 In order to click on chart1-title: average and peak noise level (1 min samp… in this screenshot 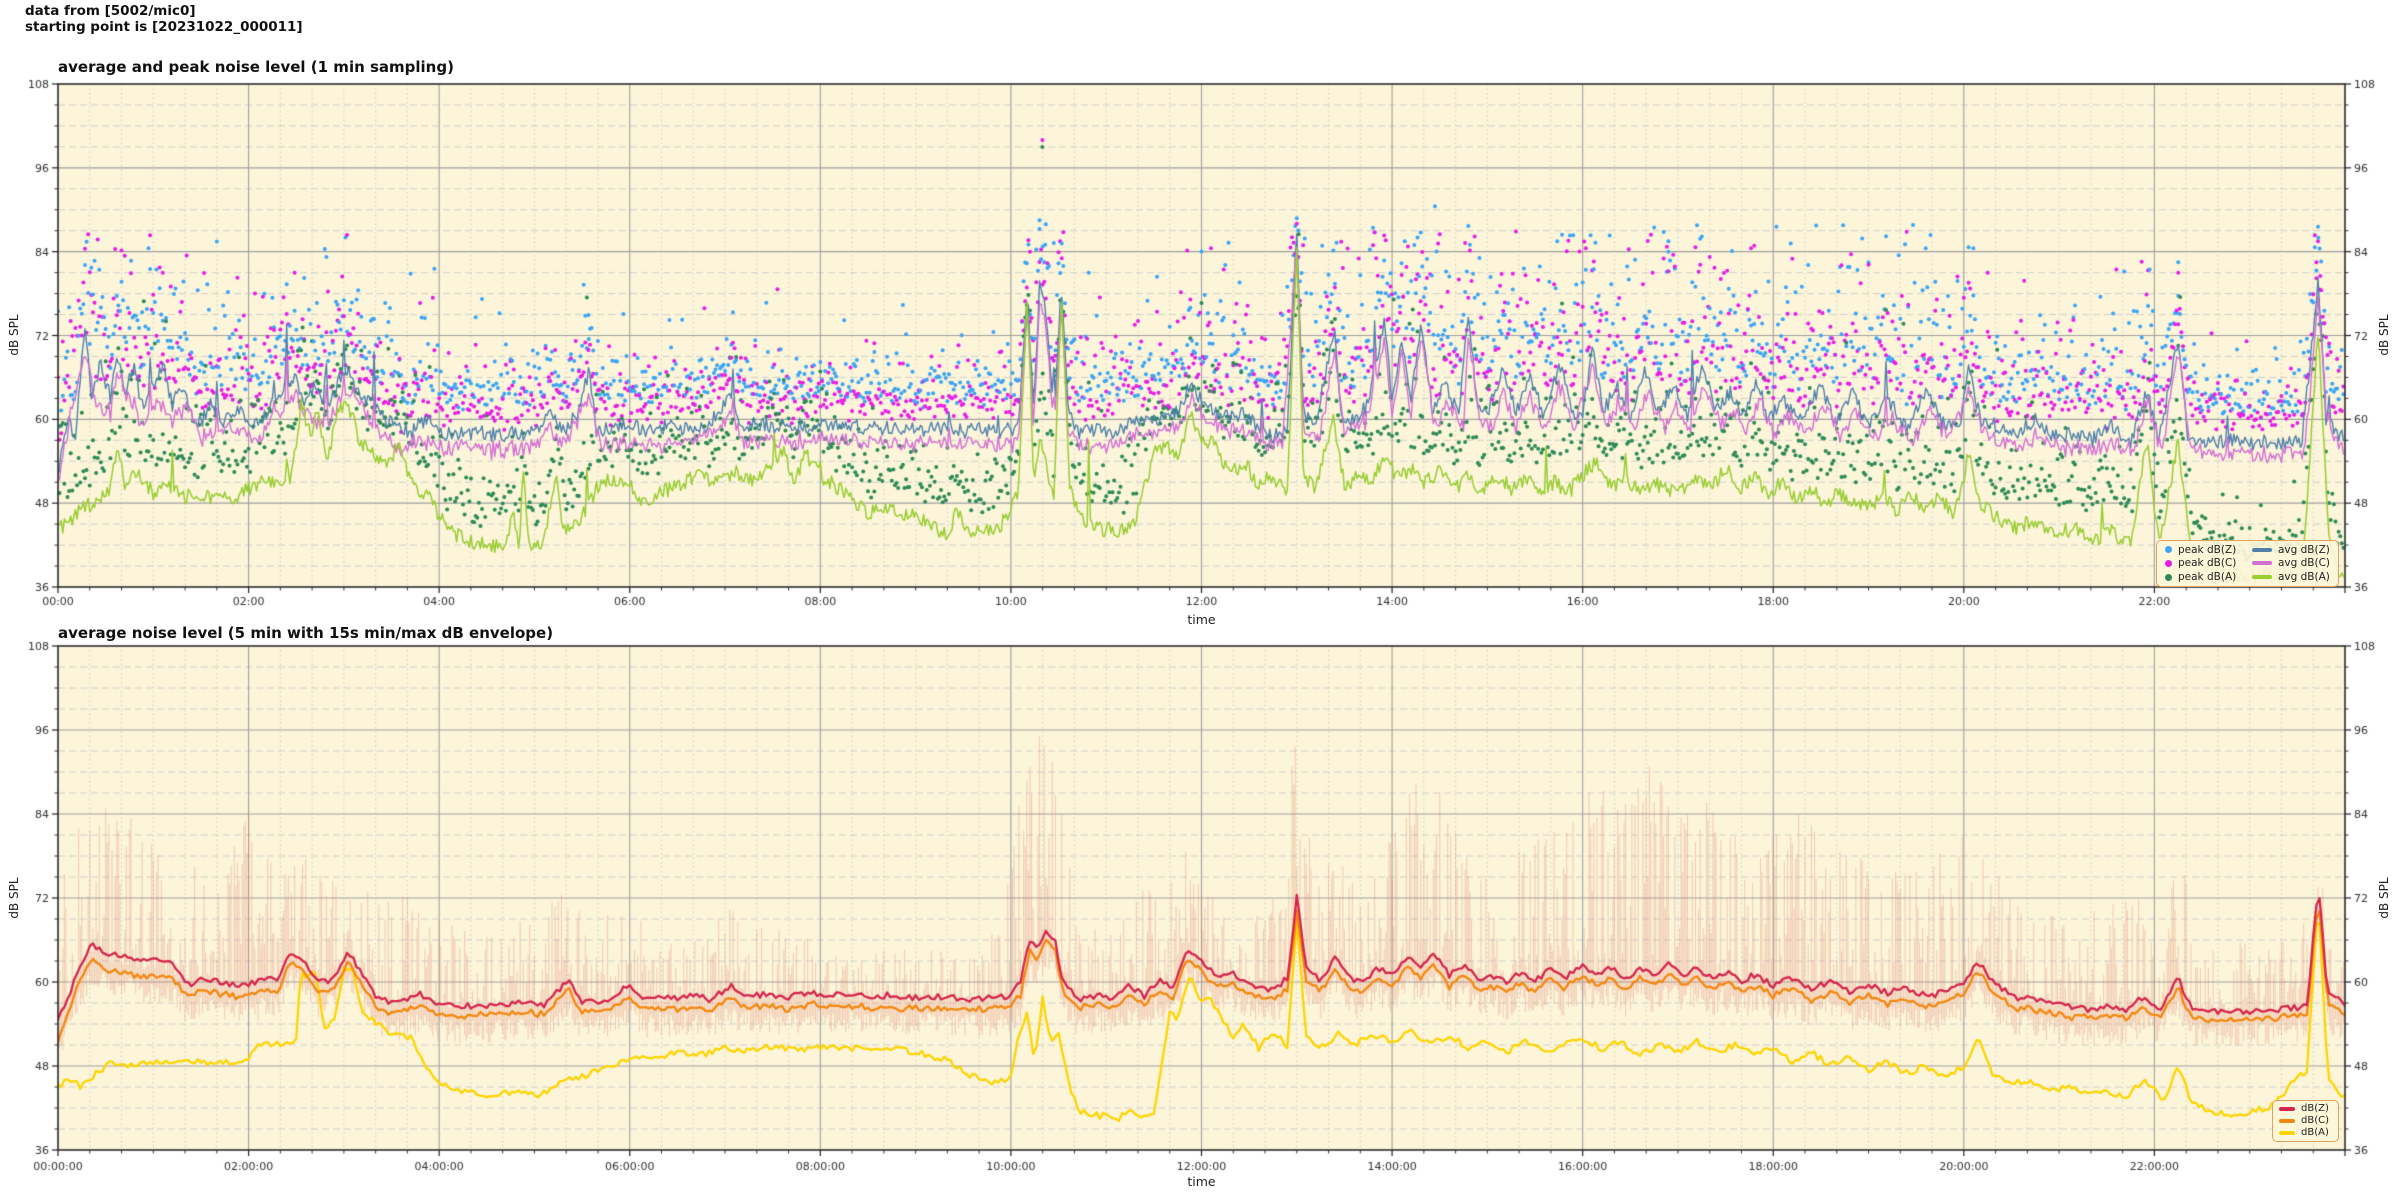, I will do `click(256, 67)`.